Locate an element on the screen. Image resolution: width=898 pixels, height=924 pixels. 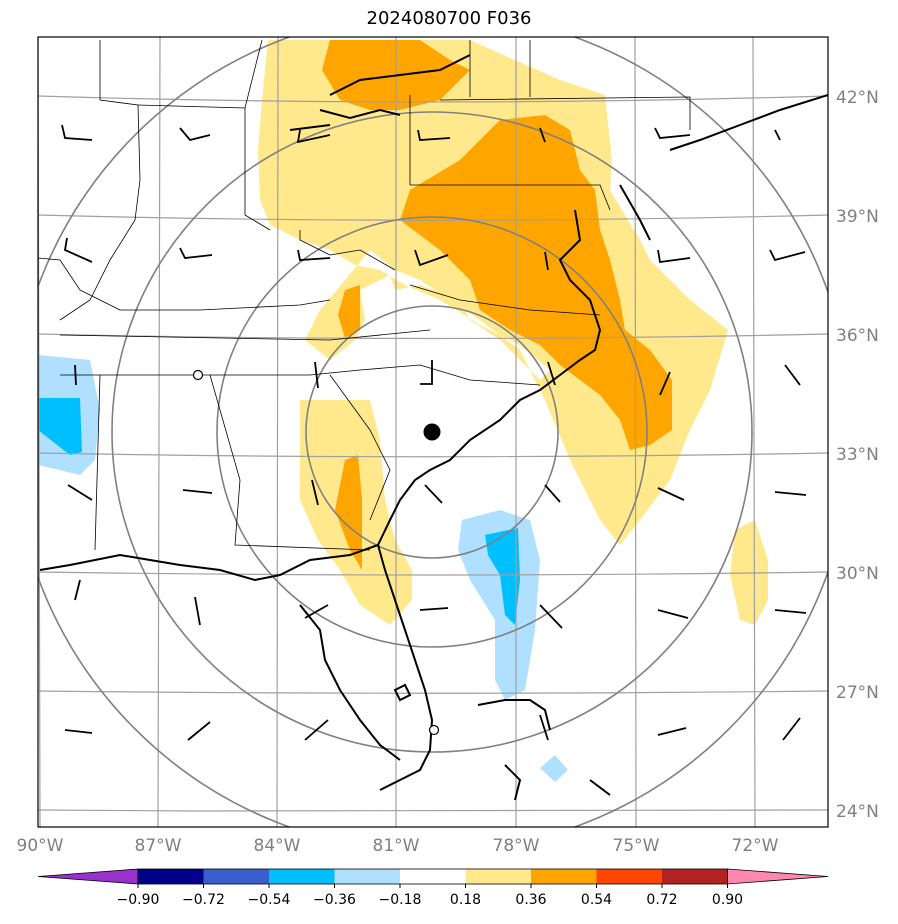
lon-label: 84°W is located at coordinates (277, 846).